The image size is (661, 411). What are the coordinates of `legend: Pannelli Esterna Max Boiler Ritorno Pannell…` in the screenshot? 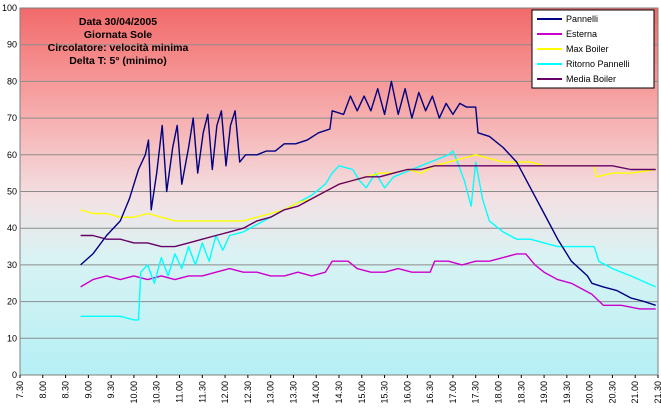 It's located at (593, 49).